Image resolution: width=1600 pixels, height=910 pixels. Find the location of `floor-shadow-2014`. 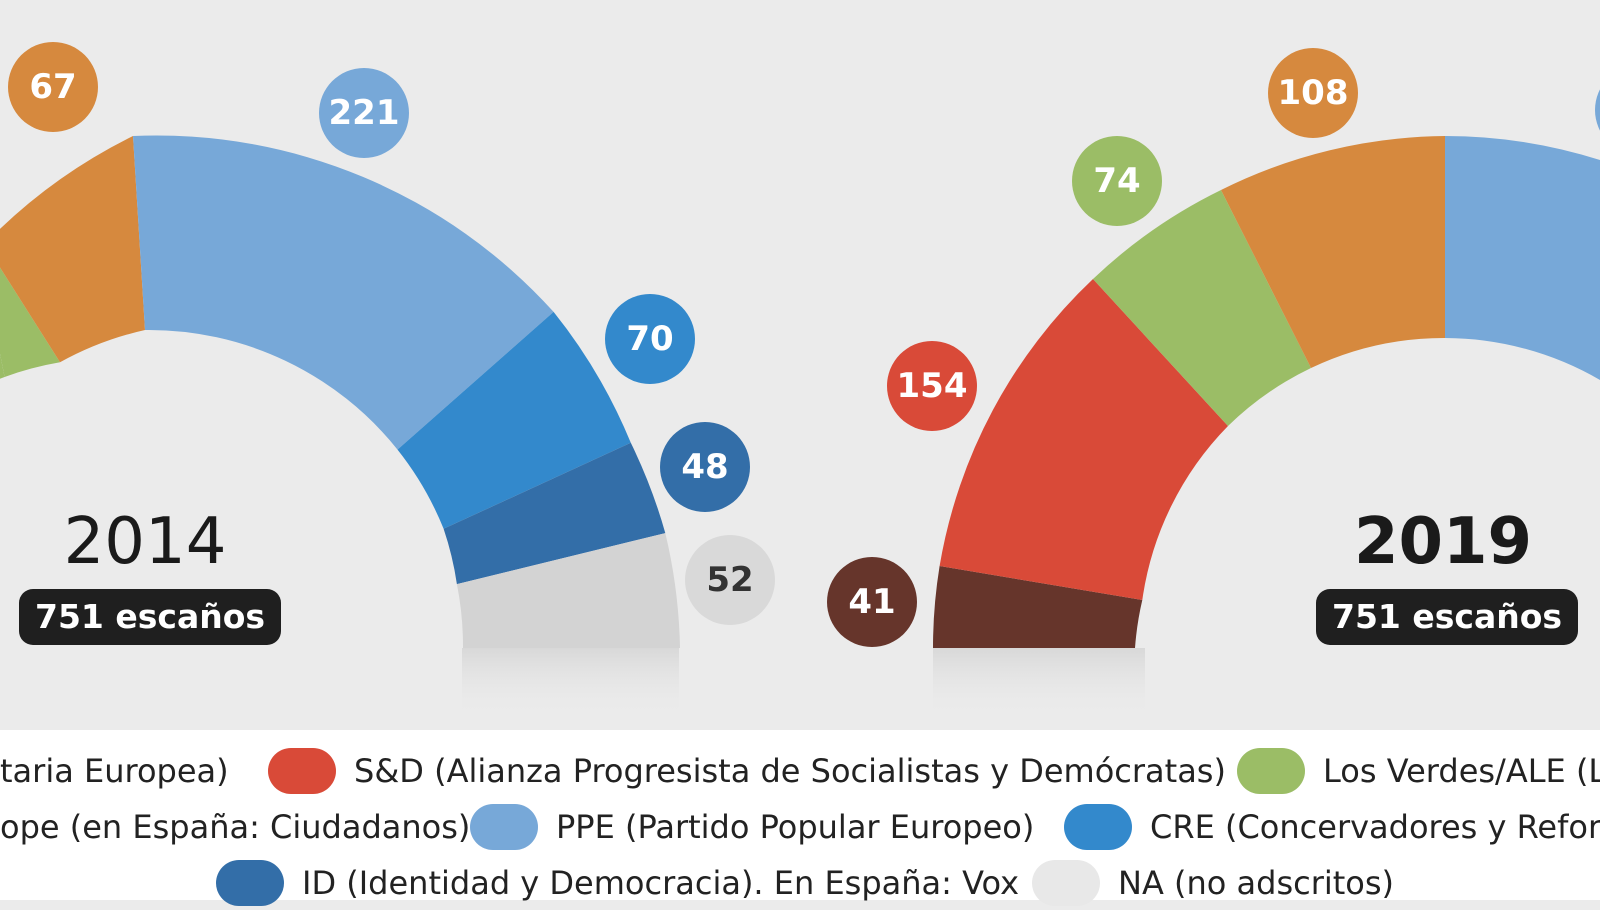

floor-shadow-2014 is located at coordinates (570, 683).